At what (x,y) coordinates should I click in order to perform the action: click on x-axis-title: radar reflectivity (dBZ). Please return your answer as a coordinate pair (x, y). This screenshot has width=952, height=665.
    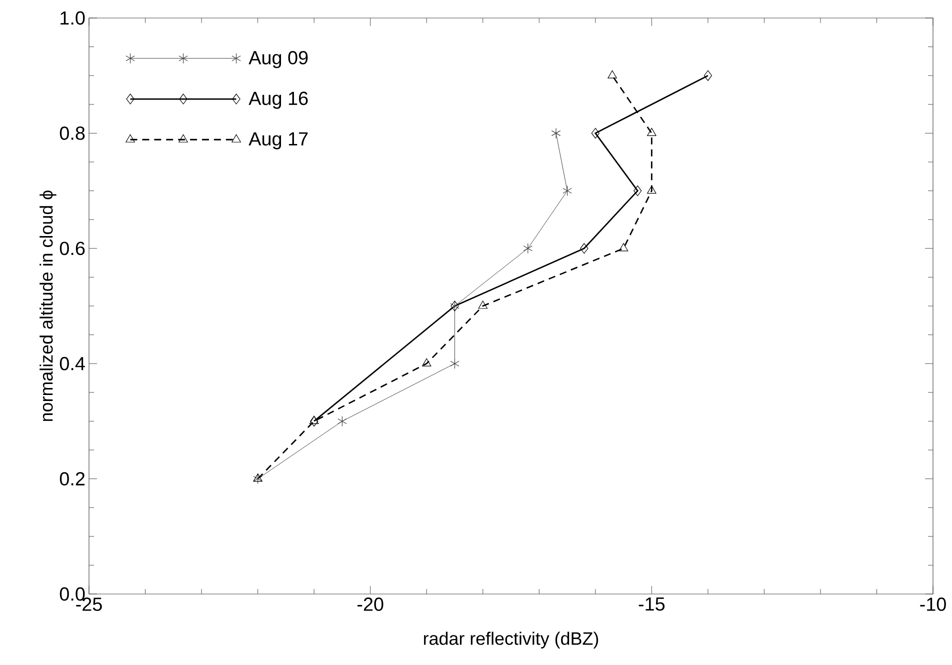
    Looking at the image, I should click on (511, 640).